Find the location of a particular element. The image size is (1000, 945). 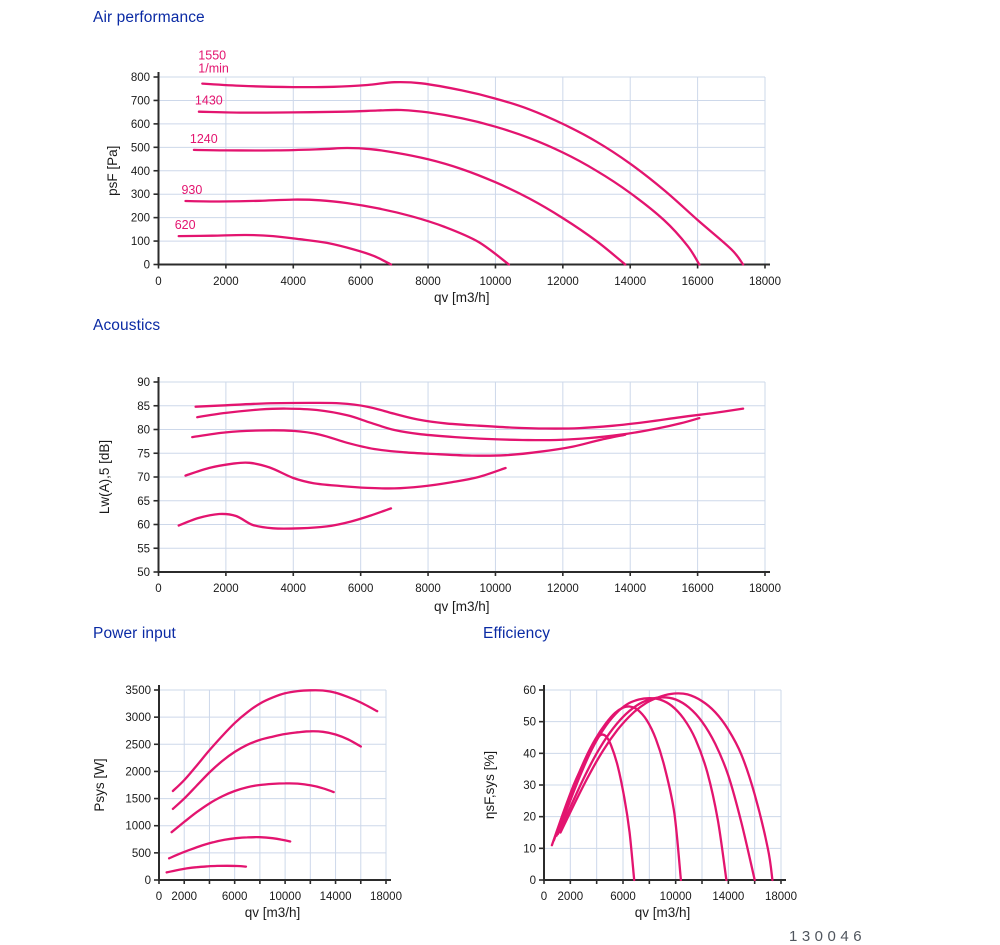

svg-text: Psys [W] is located at coordinates (99, 784).